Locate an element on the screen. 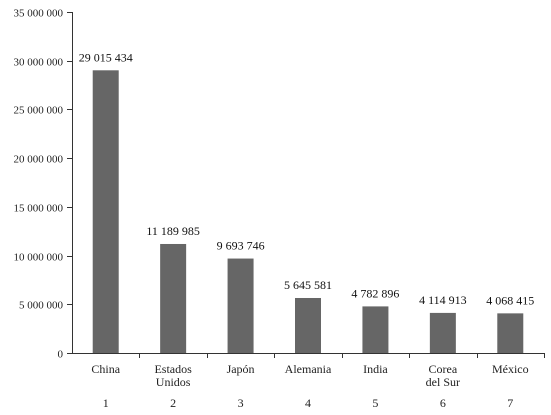  rank-label: 2 is located at coordinates (173, 403).